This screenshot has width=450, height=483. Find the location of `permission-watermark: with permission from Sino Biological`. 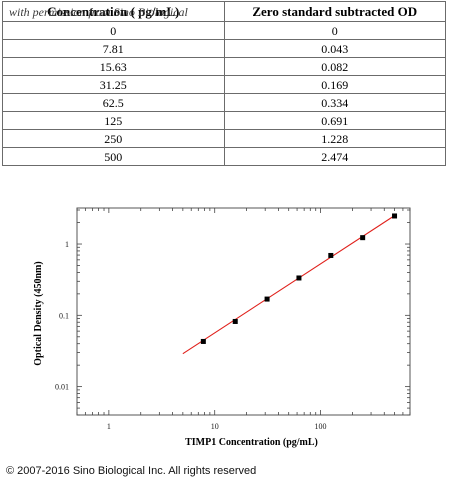

permission-watermark: with permission from Sino Biological is located at coordinates (98, 12).